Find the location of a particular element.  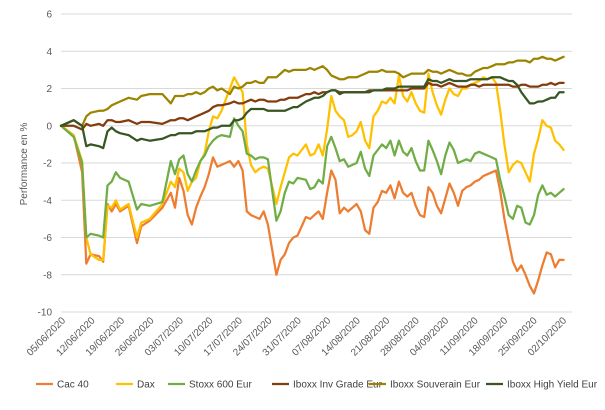

y-tick-label: -6 is located at coordinates (47, 238).